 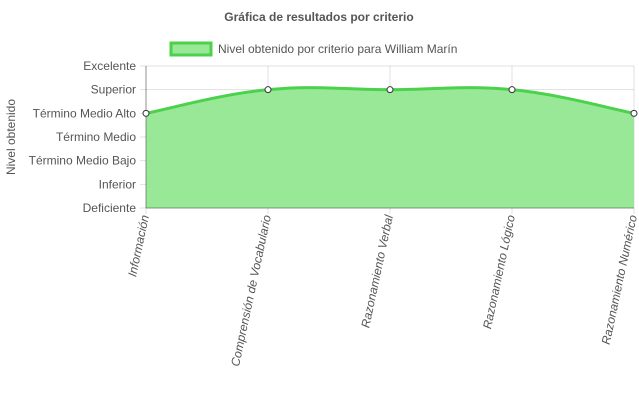 What do you see at coordinates (110, 208) in the screenshot?
I see `y-tick-label: Deficiente` at bounding box center [110, 208].